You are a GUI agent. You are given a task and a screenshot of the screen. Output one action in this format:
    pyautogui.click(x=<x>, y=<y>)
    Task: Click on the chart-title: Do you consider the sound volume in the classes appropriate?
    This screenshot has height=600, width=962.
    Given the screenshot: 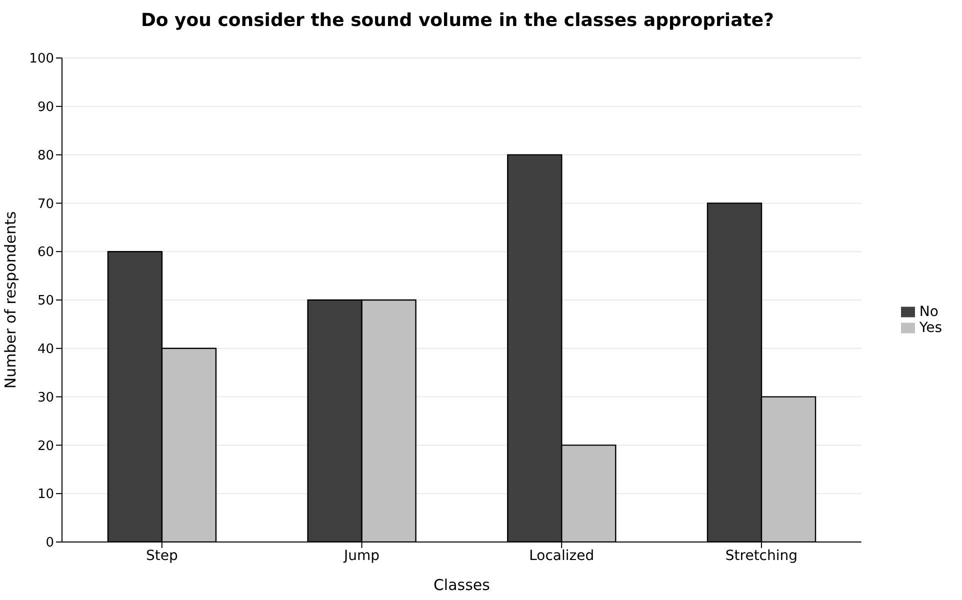 What is the action you would take?
    pyautogui.click(x=458, y=20)
    